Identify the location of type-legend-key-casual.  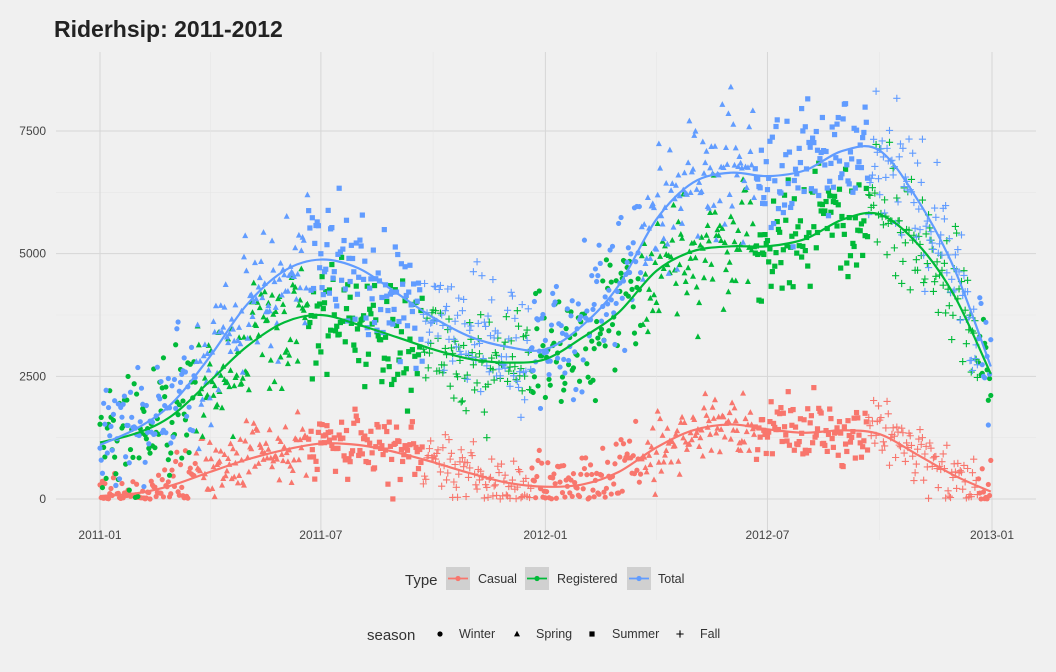
(458, 578).